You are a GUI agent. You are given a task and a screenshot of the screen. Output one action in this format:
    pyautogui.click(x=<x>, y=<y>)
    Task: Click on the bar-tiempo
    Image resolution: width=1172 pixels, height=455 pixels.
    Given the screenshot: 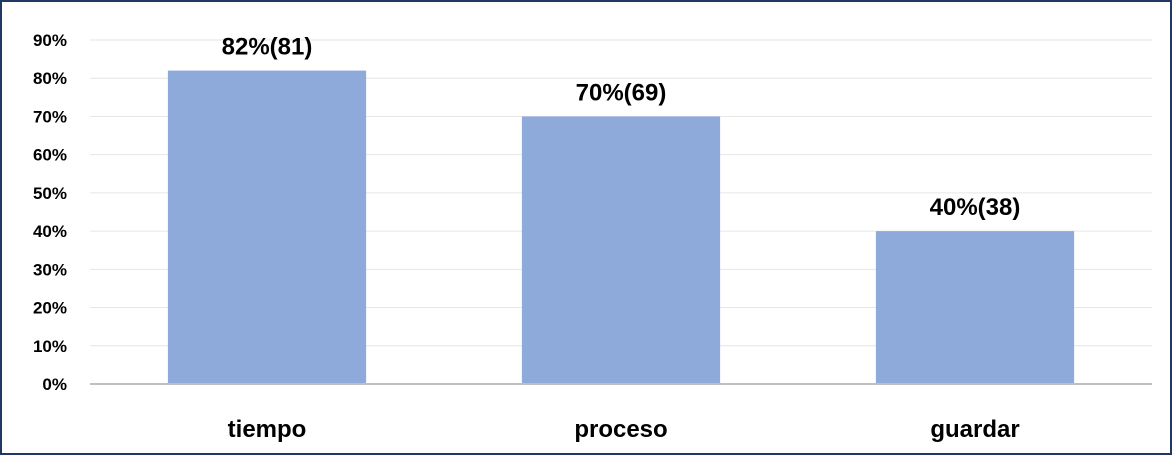 What is the action you would take?
    pyautogui.click(x=267, y=227)
    